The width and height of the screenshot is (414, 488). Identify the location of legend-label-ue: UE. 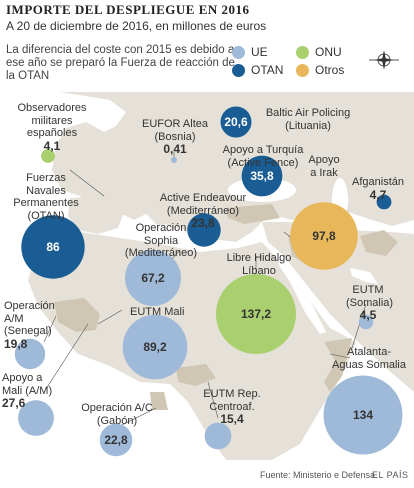
(259, 52).